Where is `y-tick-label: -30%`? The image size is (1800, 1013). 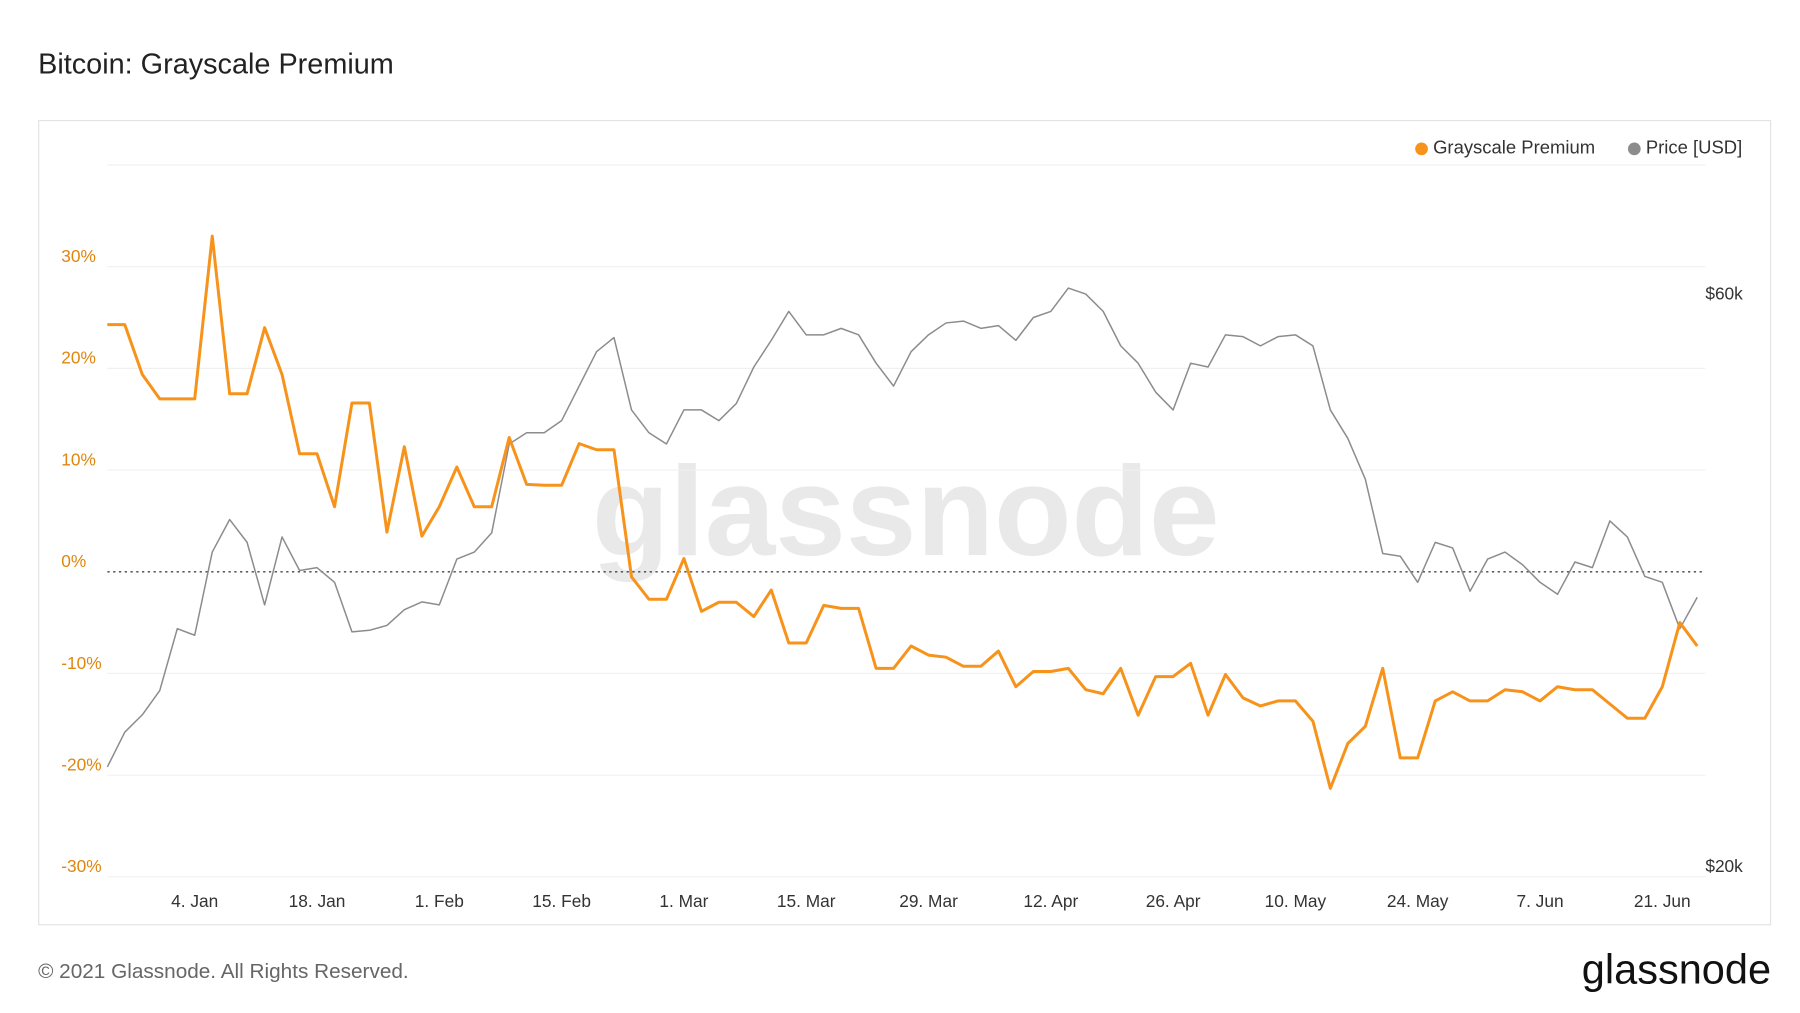 y-tick-label: -30% is located at coordinates (81, 866).